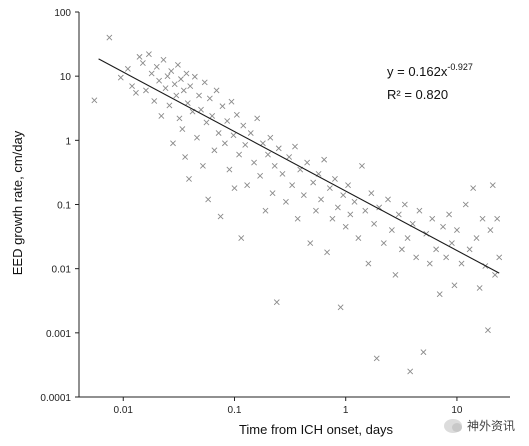  What do you see at coordinates (66, 77) in the screenshot?
I see `y-tick-label: 10` at bounding box center [66, 77].